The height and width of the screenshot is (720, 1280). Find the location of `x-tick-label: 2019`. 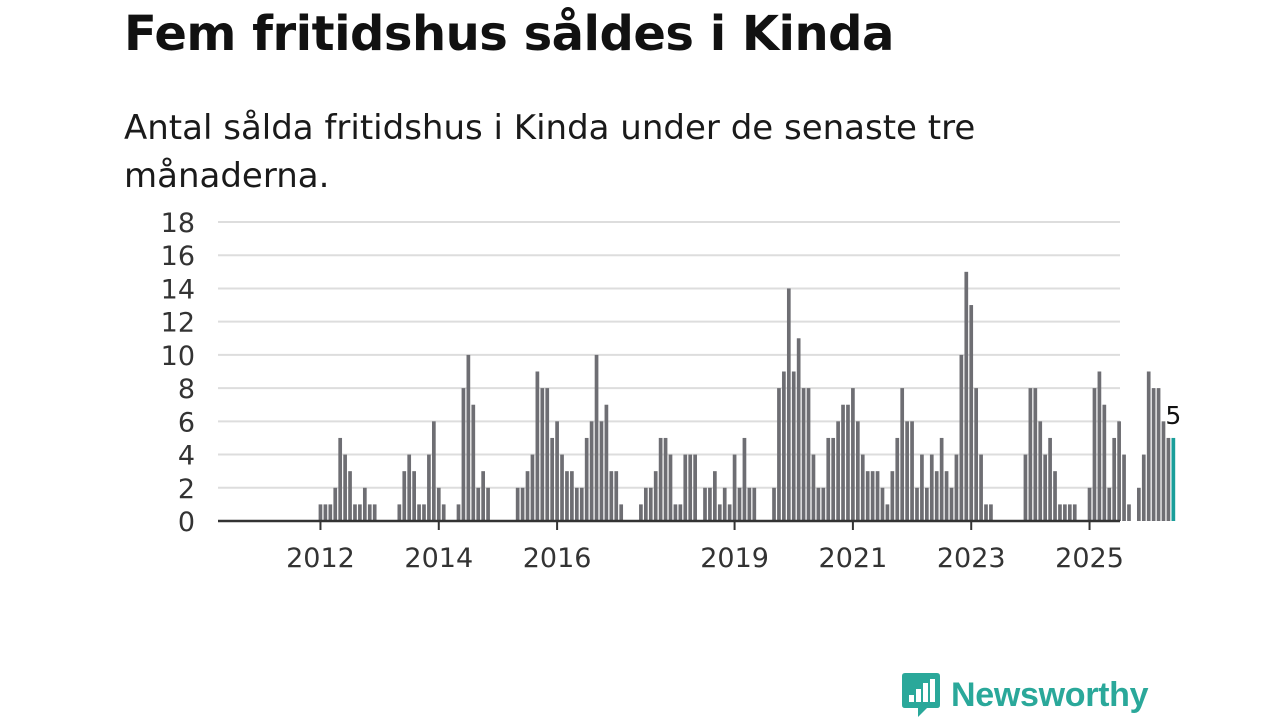

x-tick-label: 2019 is located at coordinates (734, 558).